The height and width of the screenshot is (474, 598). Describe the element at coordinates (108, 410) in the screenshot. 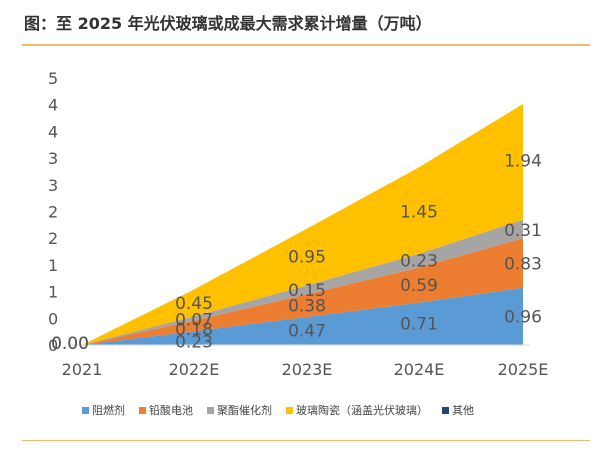

I see `legend-label: 阻燃剂` at that location.